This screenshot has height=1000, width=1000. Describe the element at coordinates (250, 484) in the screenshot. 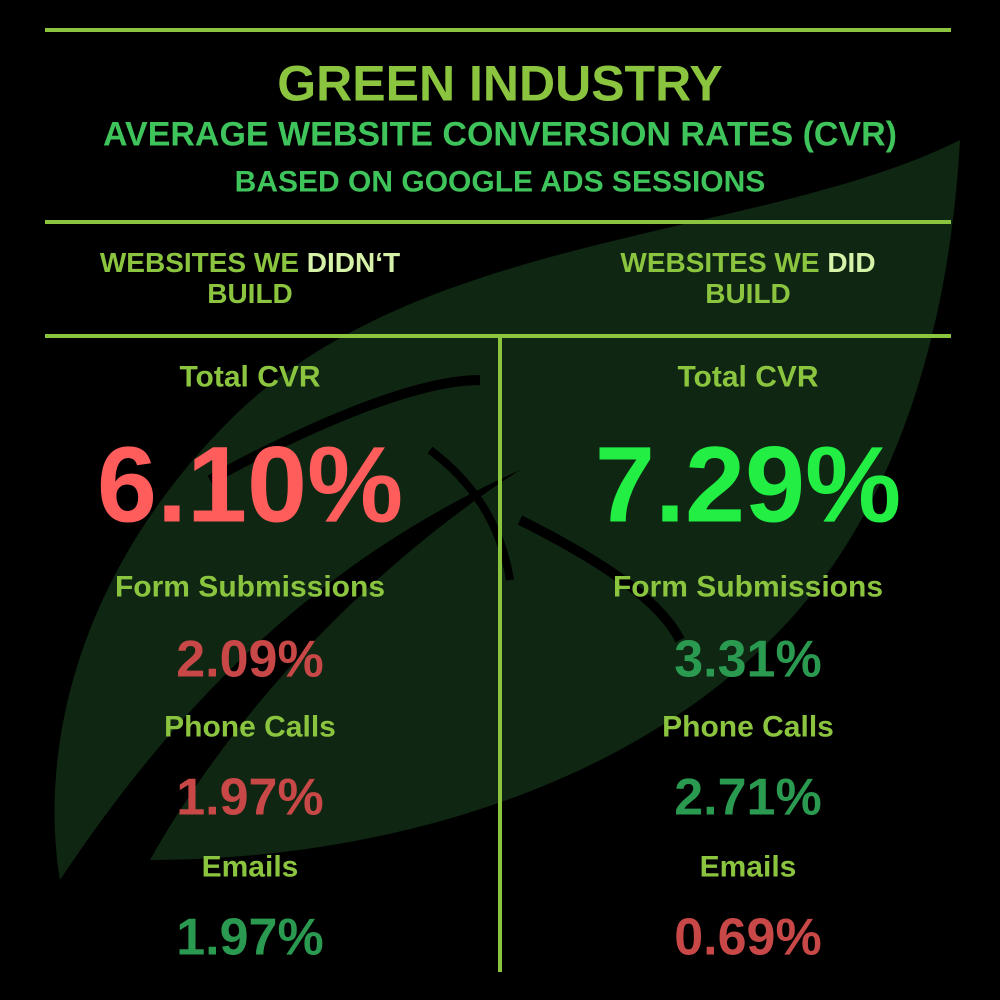

I see `metric-value: 6.10%` at that location.